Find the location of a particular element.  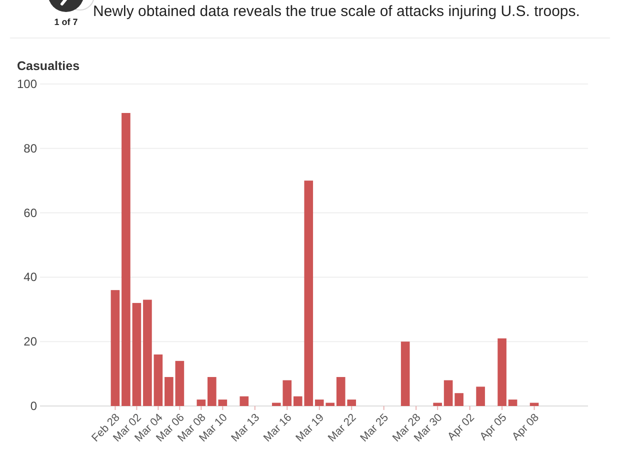

y-tick-label: 80 is located at coordinates (31, 148).